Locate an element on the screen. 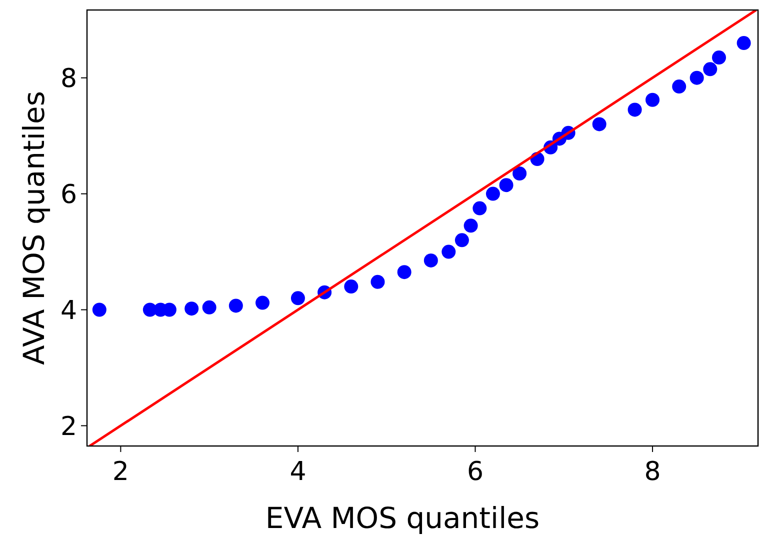  x-tick-label: 8 is located at coordinates (652, 472).